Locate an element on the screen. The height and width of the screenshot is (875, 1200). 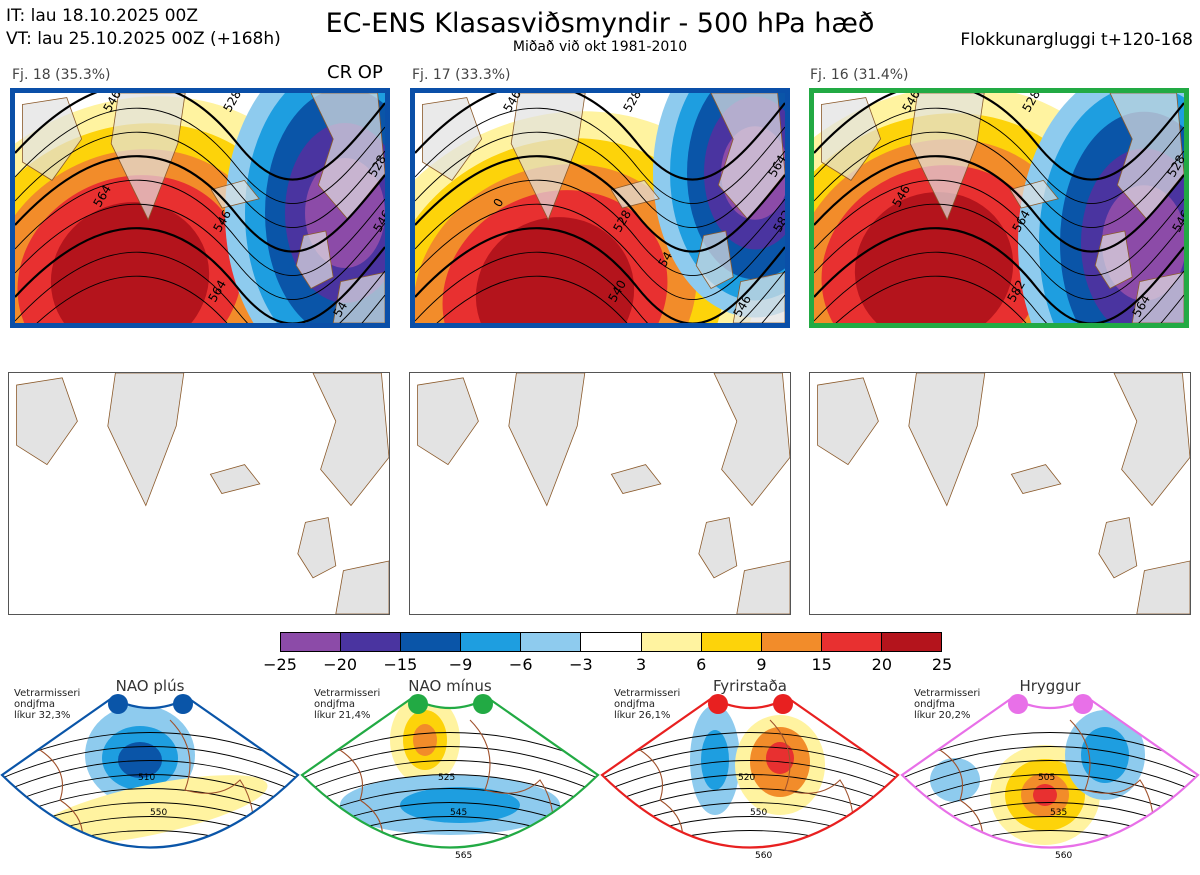
colorbar-tick-label: −20 is located at coordinates (340, 664).